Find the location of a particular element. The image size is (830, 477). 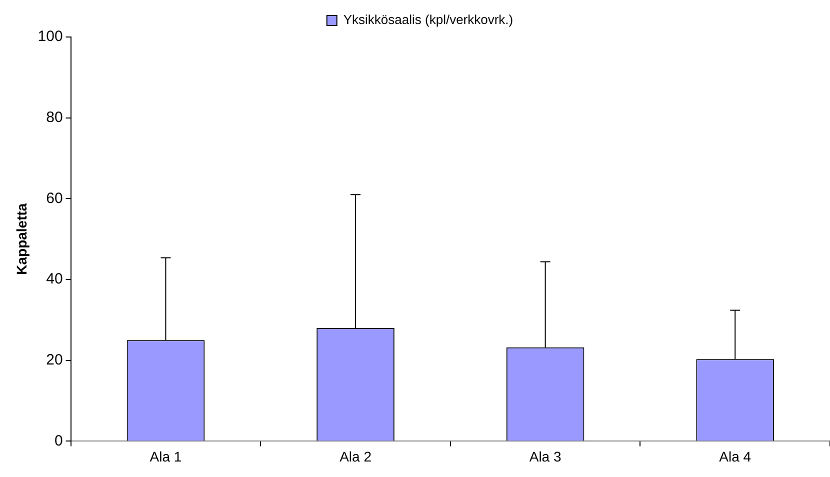

y-axis-title: Kappaletta is located at coordinates (21, 239).